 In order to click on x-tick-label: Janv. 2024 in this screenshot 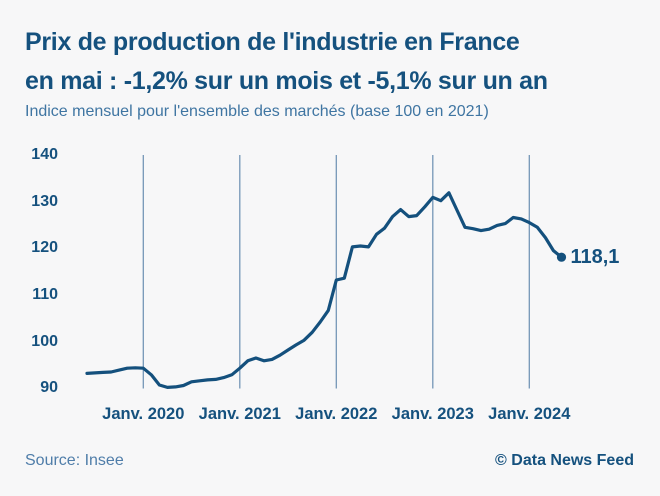, I will do `click(529, 414)`.